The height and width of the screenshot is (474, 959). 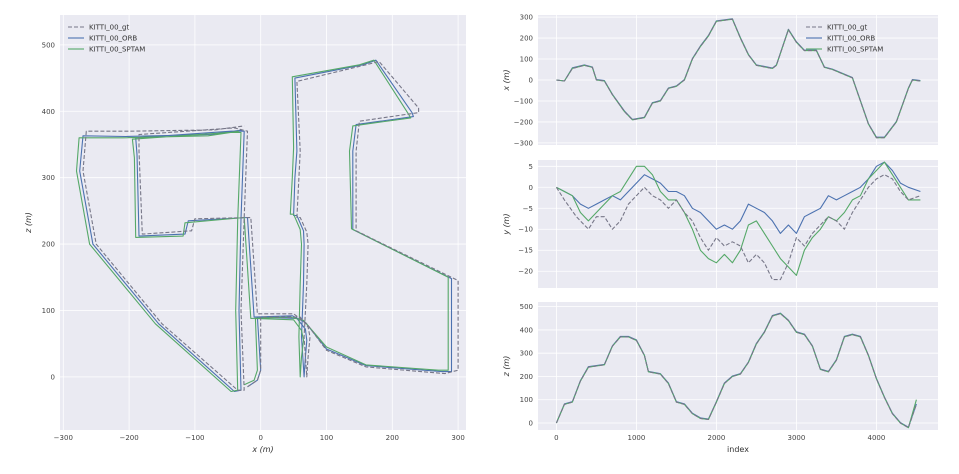 I want to click on x-tick-label: −100, so click(x=194, y=438).